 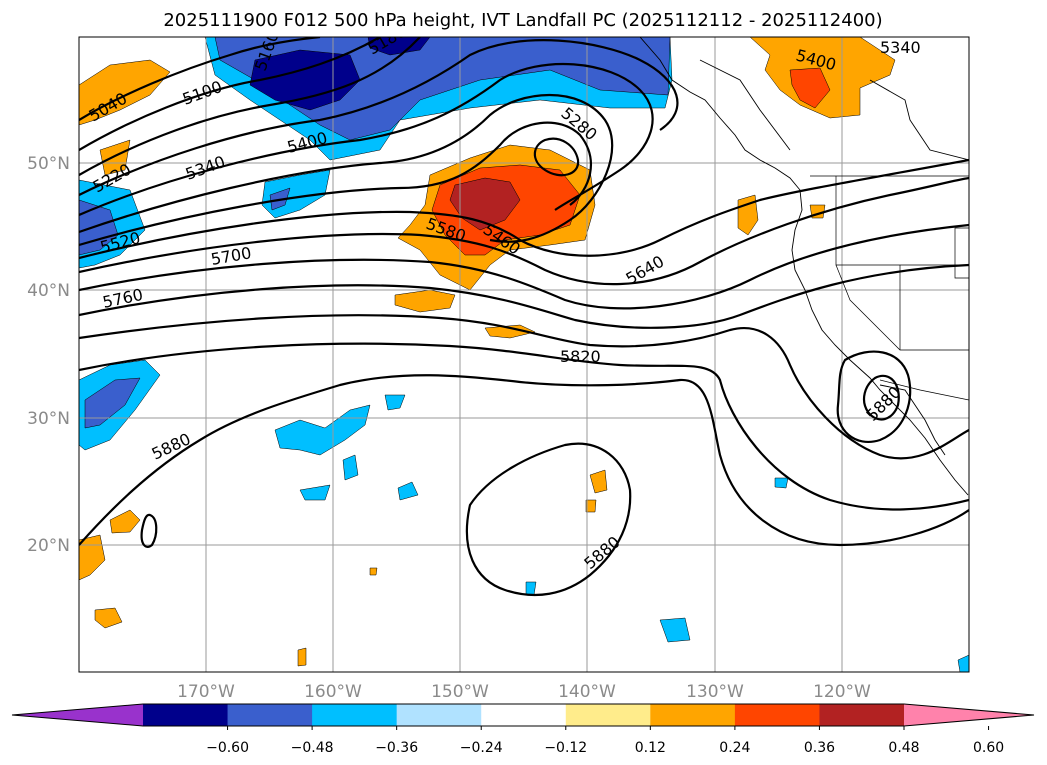 I want to click on colorbar-tick-label: −0.24, so click(x=481, y=748).